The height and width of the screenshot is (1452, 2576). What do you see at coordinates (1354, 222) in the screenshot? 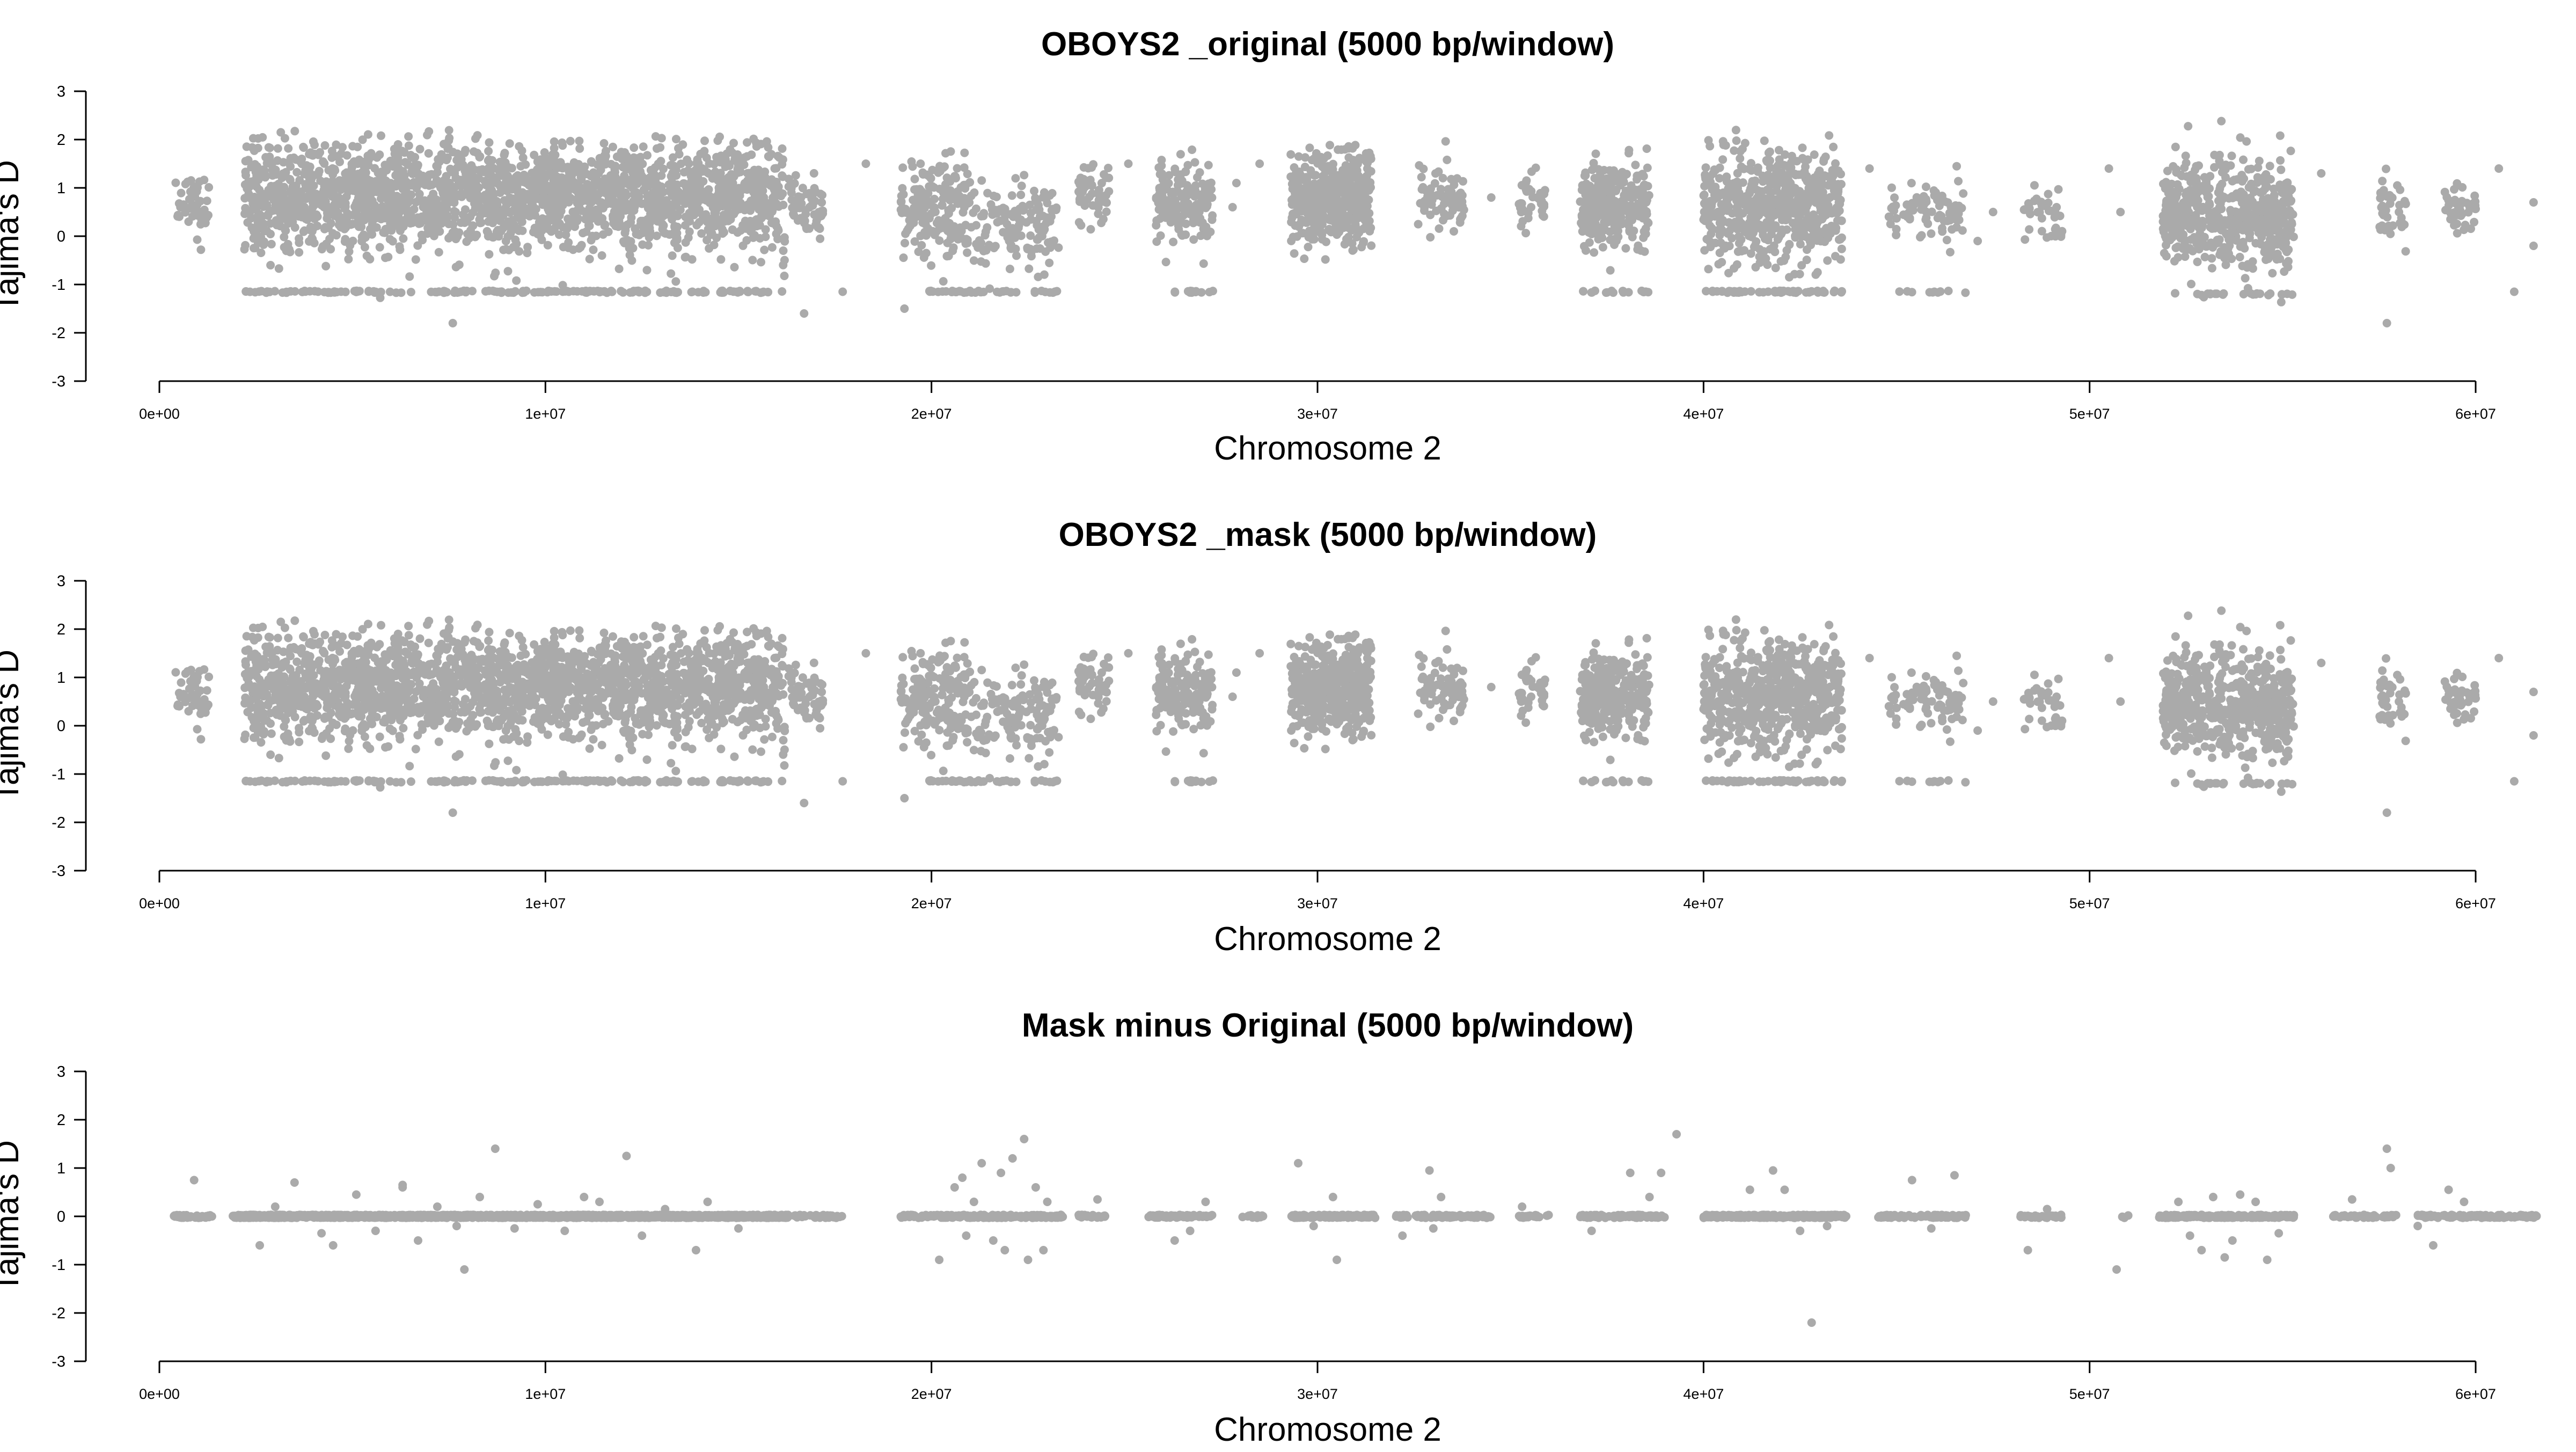
I see `data-points` at bounding box center [1354, 222].